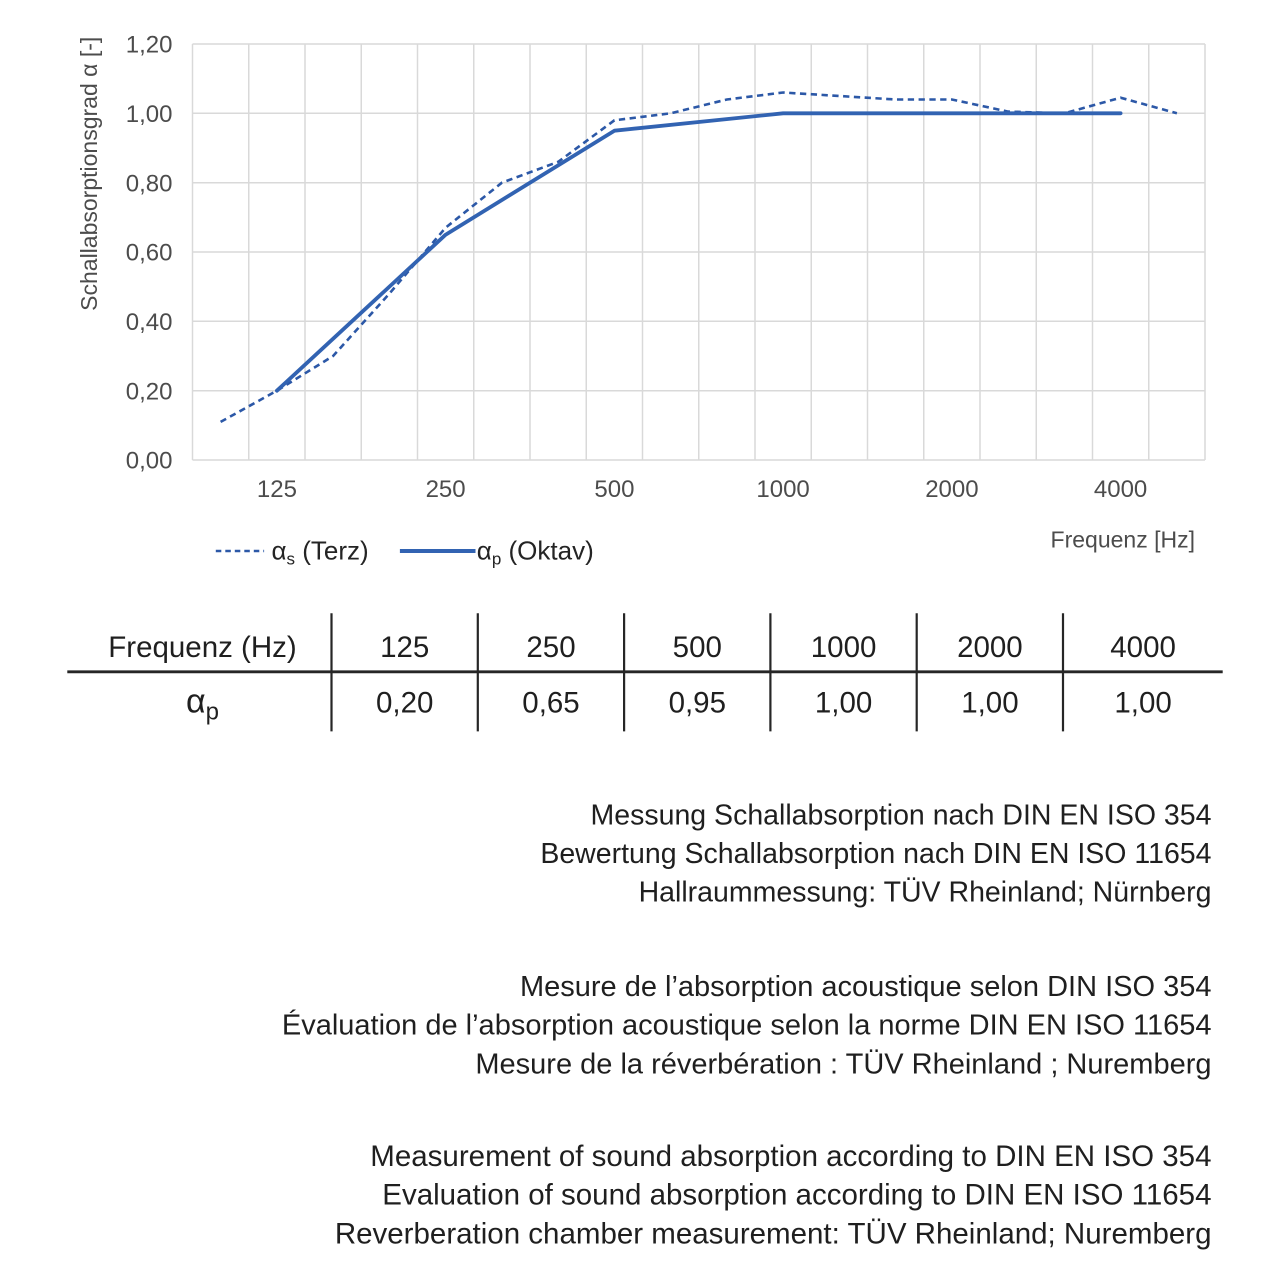 Image resolution: width=1280 pixels, height=1280 pixels. Describe the element at coordinates (550, 703) in the screenshot. I see `svg-text: 0,65` at that location.